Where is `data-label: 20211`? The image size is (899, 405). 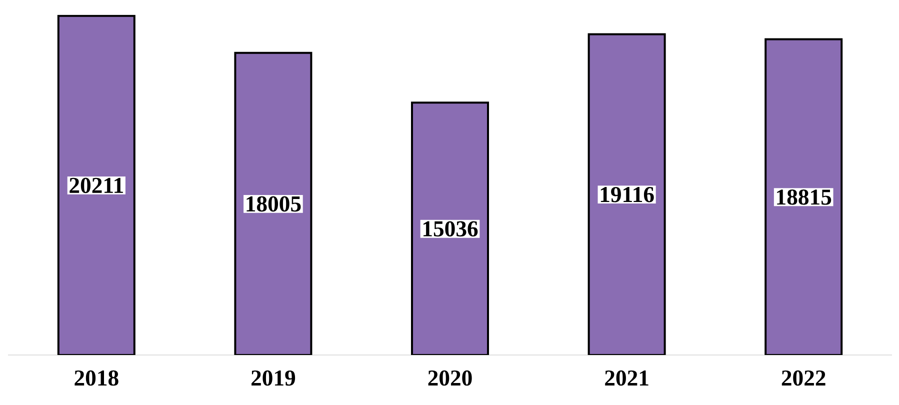 data-label: 20211 is located at coordinates (96, 186).